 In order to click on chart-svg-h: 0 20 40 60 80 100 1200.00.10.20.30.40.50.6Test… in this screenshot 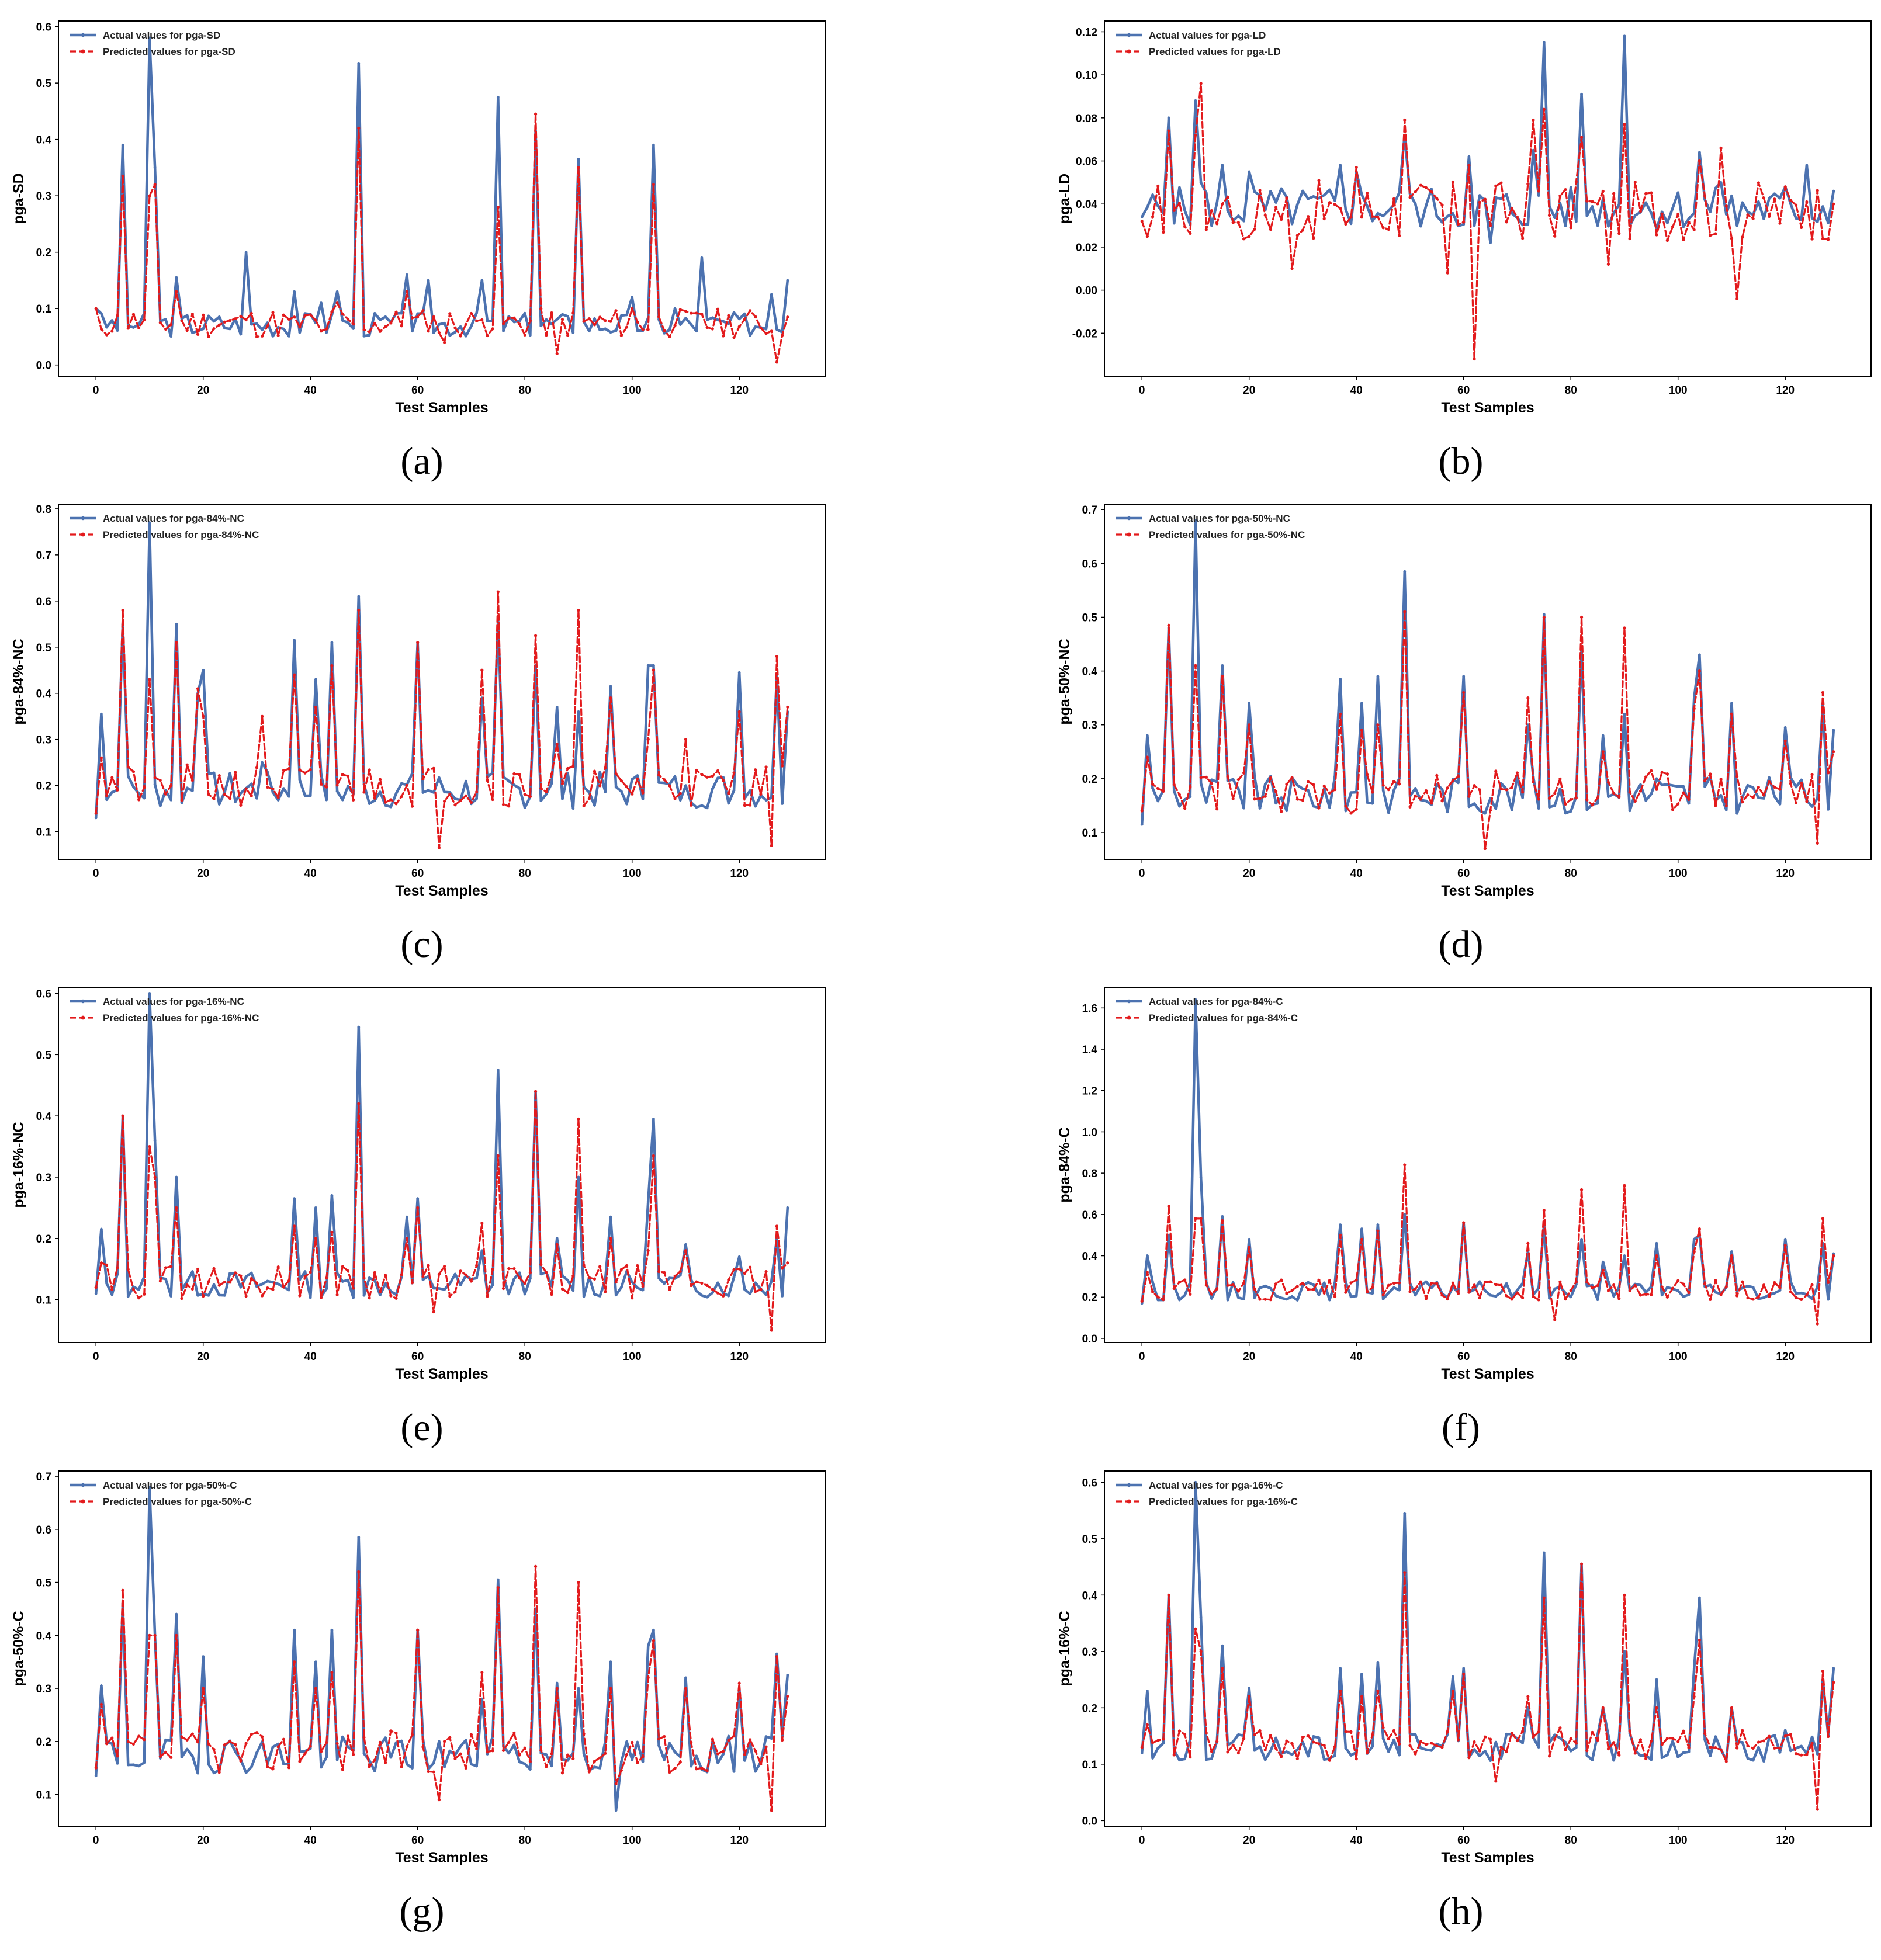, I will do `click(1464, 1668)`.